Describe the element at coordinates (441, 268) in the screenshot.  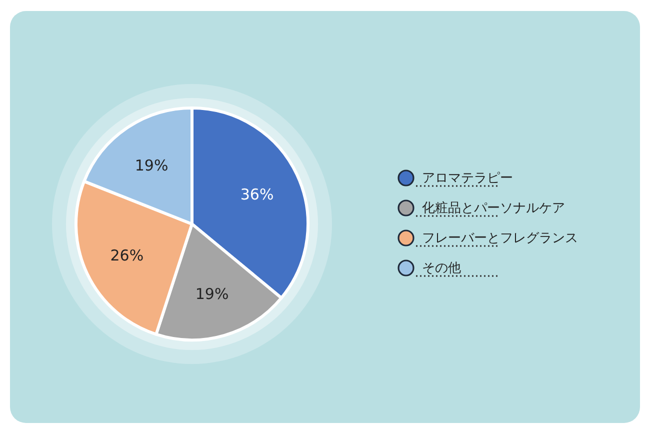
I see `legend-label: その他` at that location.